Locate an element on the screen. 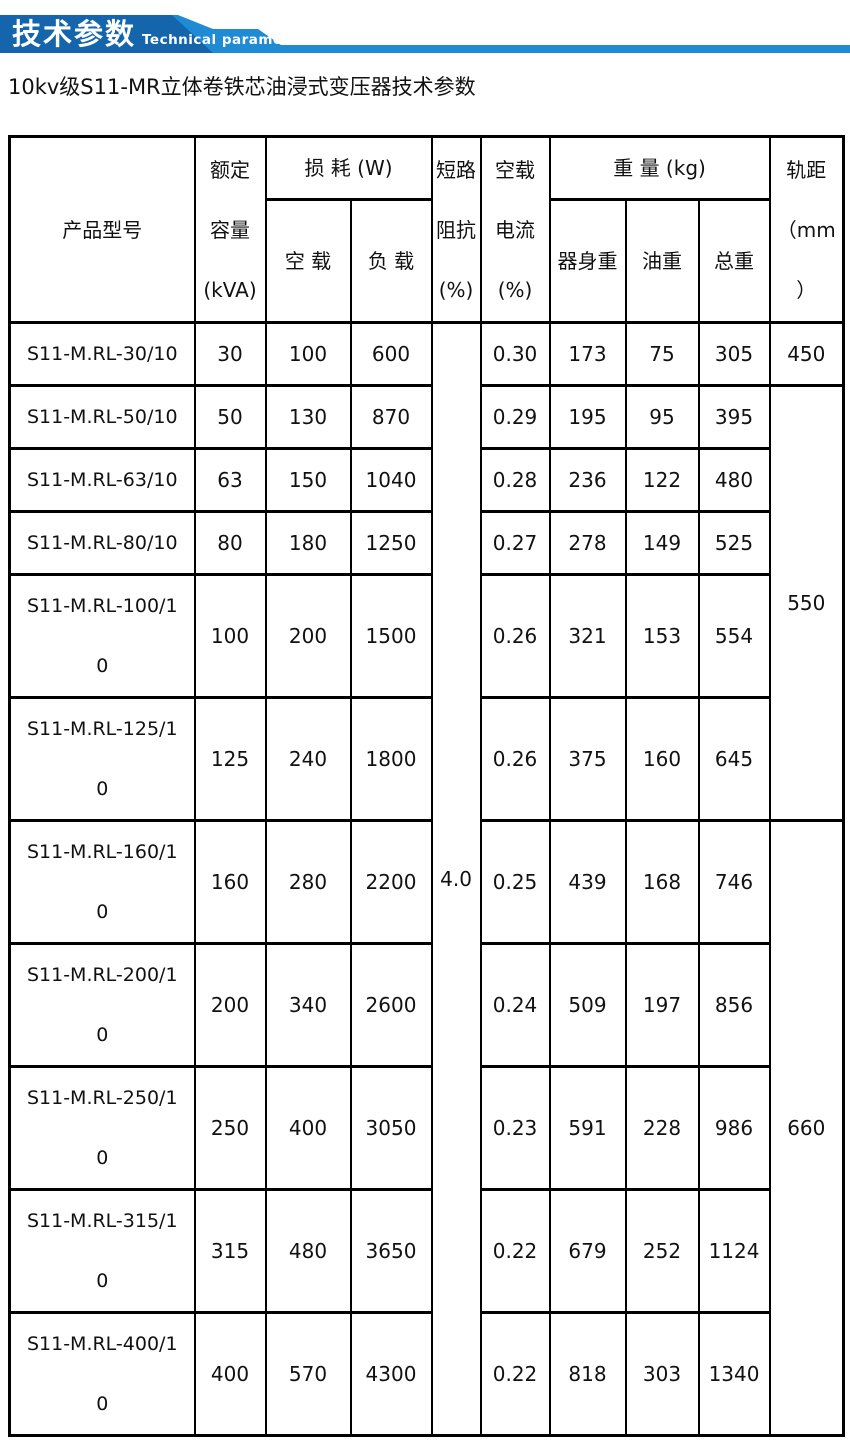  cell-no-load-loss: 280 is located at coordinates (308, 882).